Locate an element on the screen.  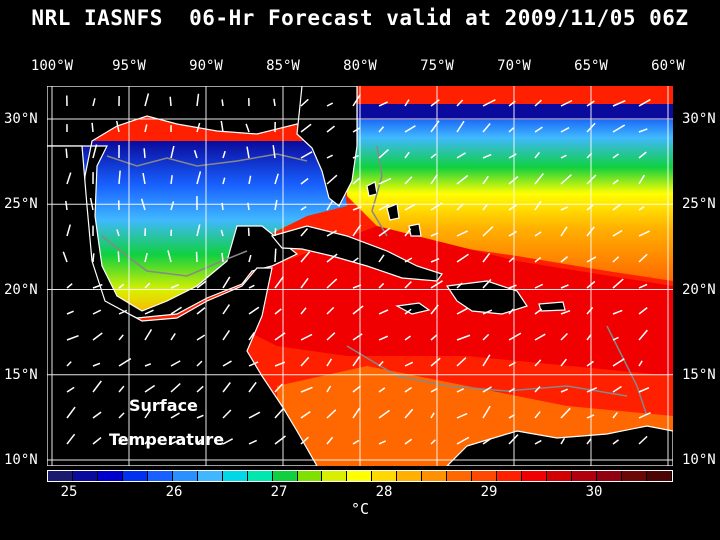
lon-label: 100°W is located at coordinates (52, 66).